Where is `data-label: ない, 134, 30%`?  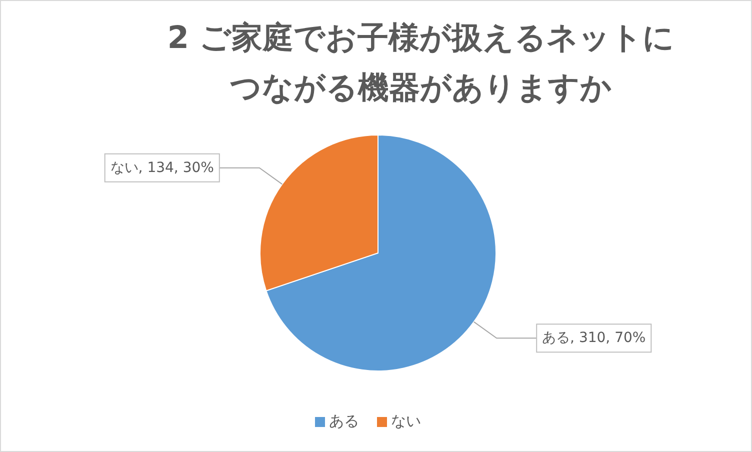
data-label: ない, 134, 30% is located at coordinates (162, 168).